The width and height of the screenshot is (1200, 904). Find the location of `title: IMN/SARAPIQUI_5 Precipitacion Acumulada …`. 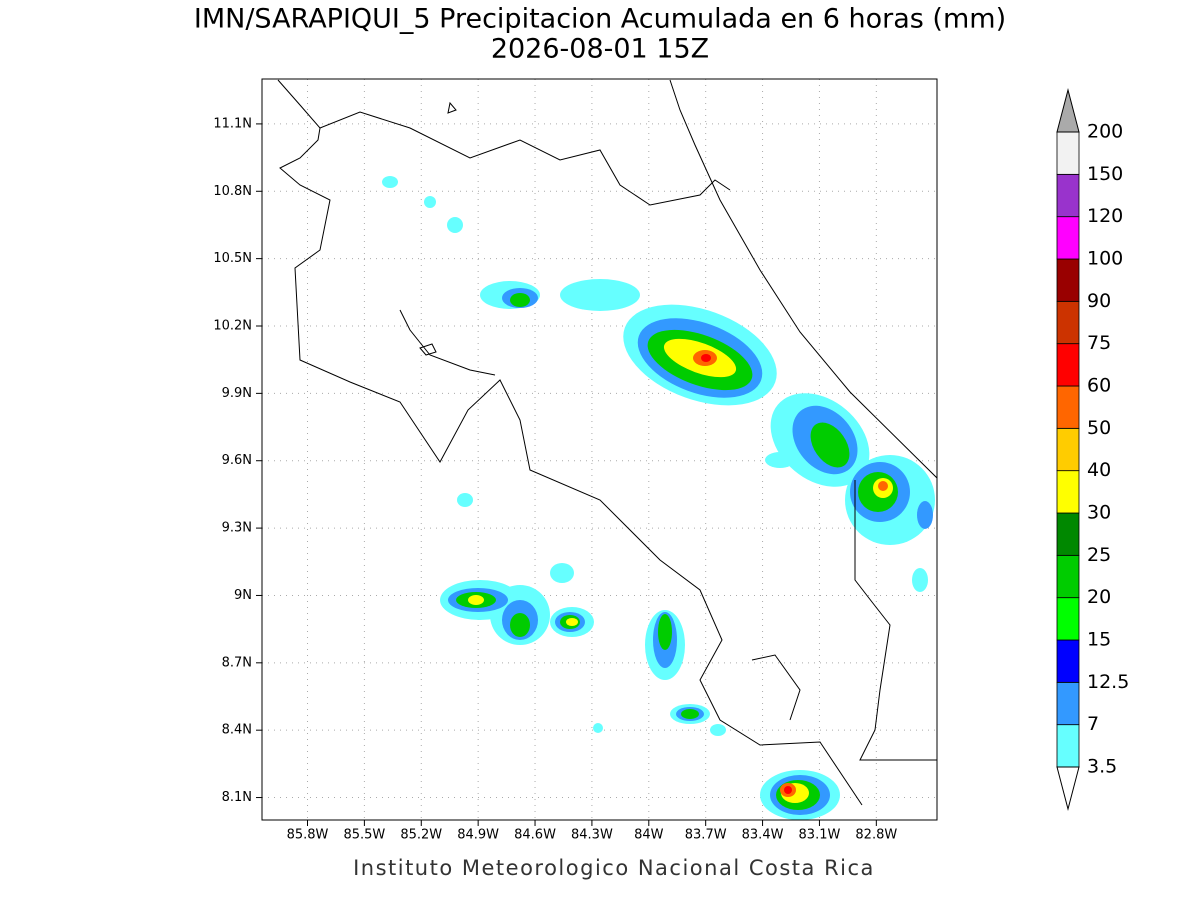

title: IMN/SARAPIQUI_5 Precipitacion Acumulada … is located at coordinates (600, 19).